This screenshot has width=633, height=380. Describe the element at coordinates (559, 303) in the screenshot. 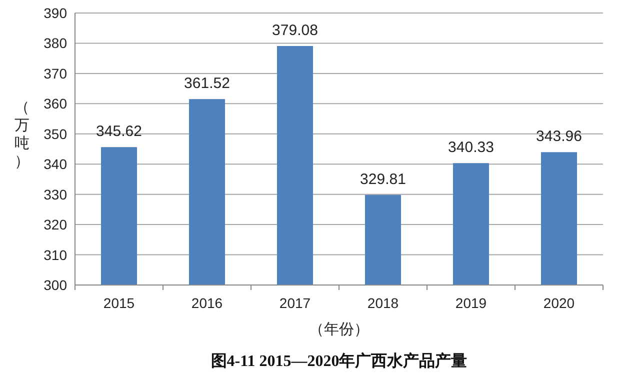

I see `x-tick-label: 2020` at that location.